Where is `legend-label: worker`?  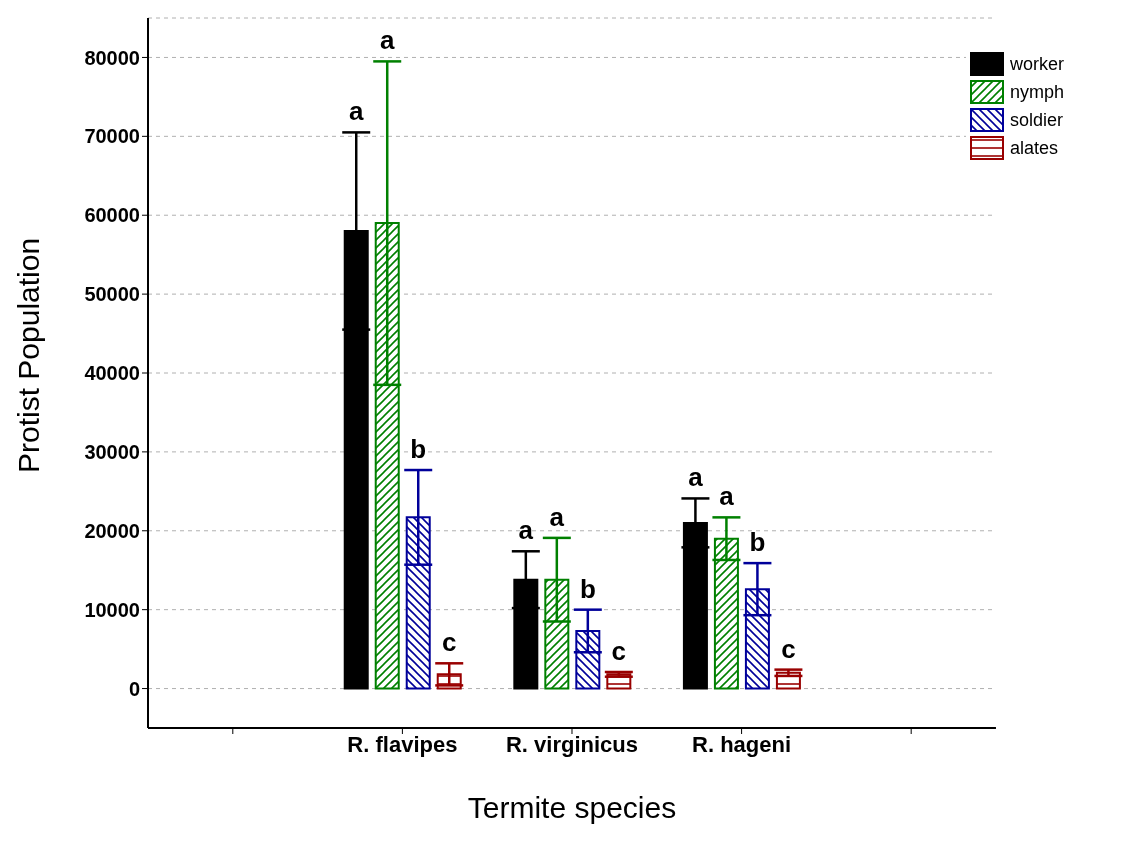 legend-label: worker is located at coordinates (1036, 64).